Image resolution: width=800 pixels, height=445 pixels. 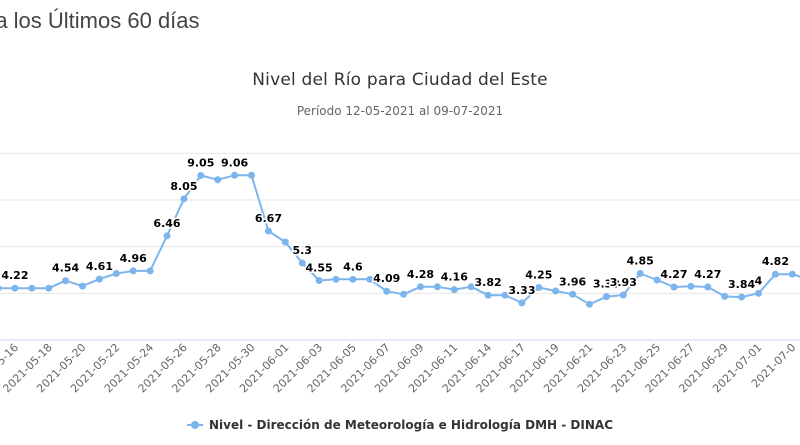 What do you see at coordinates (353, 266) in the screenshot?
I see `data-label: 4.6` at bounding box center [353, 266].